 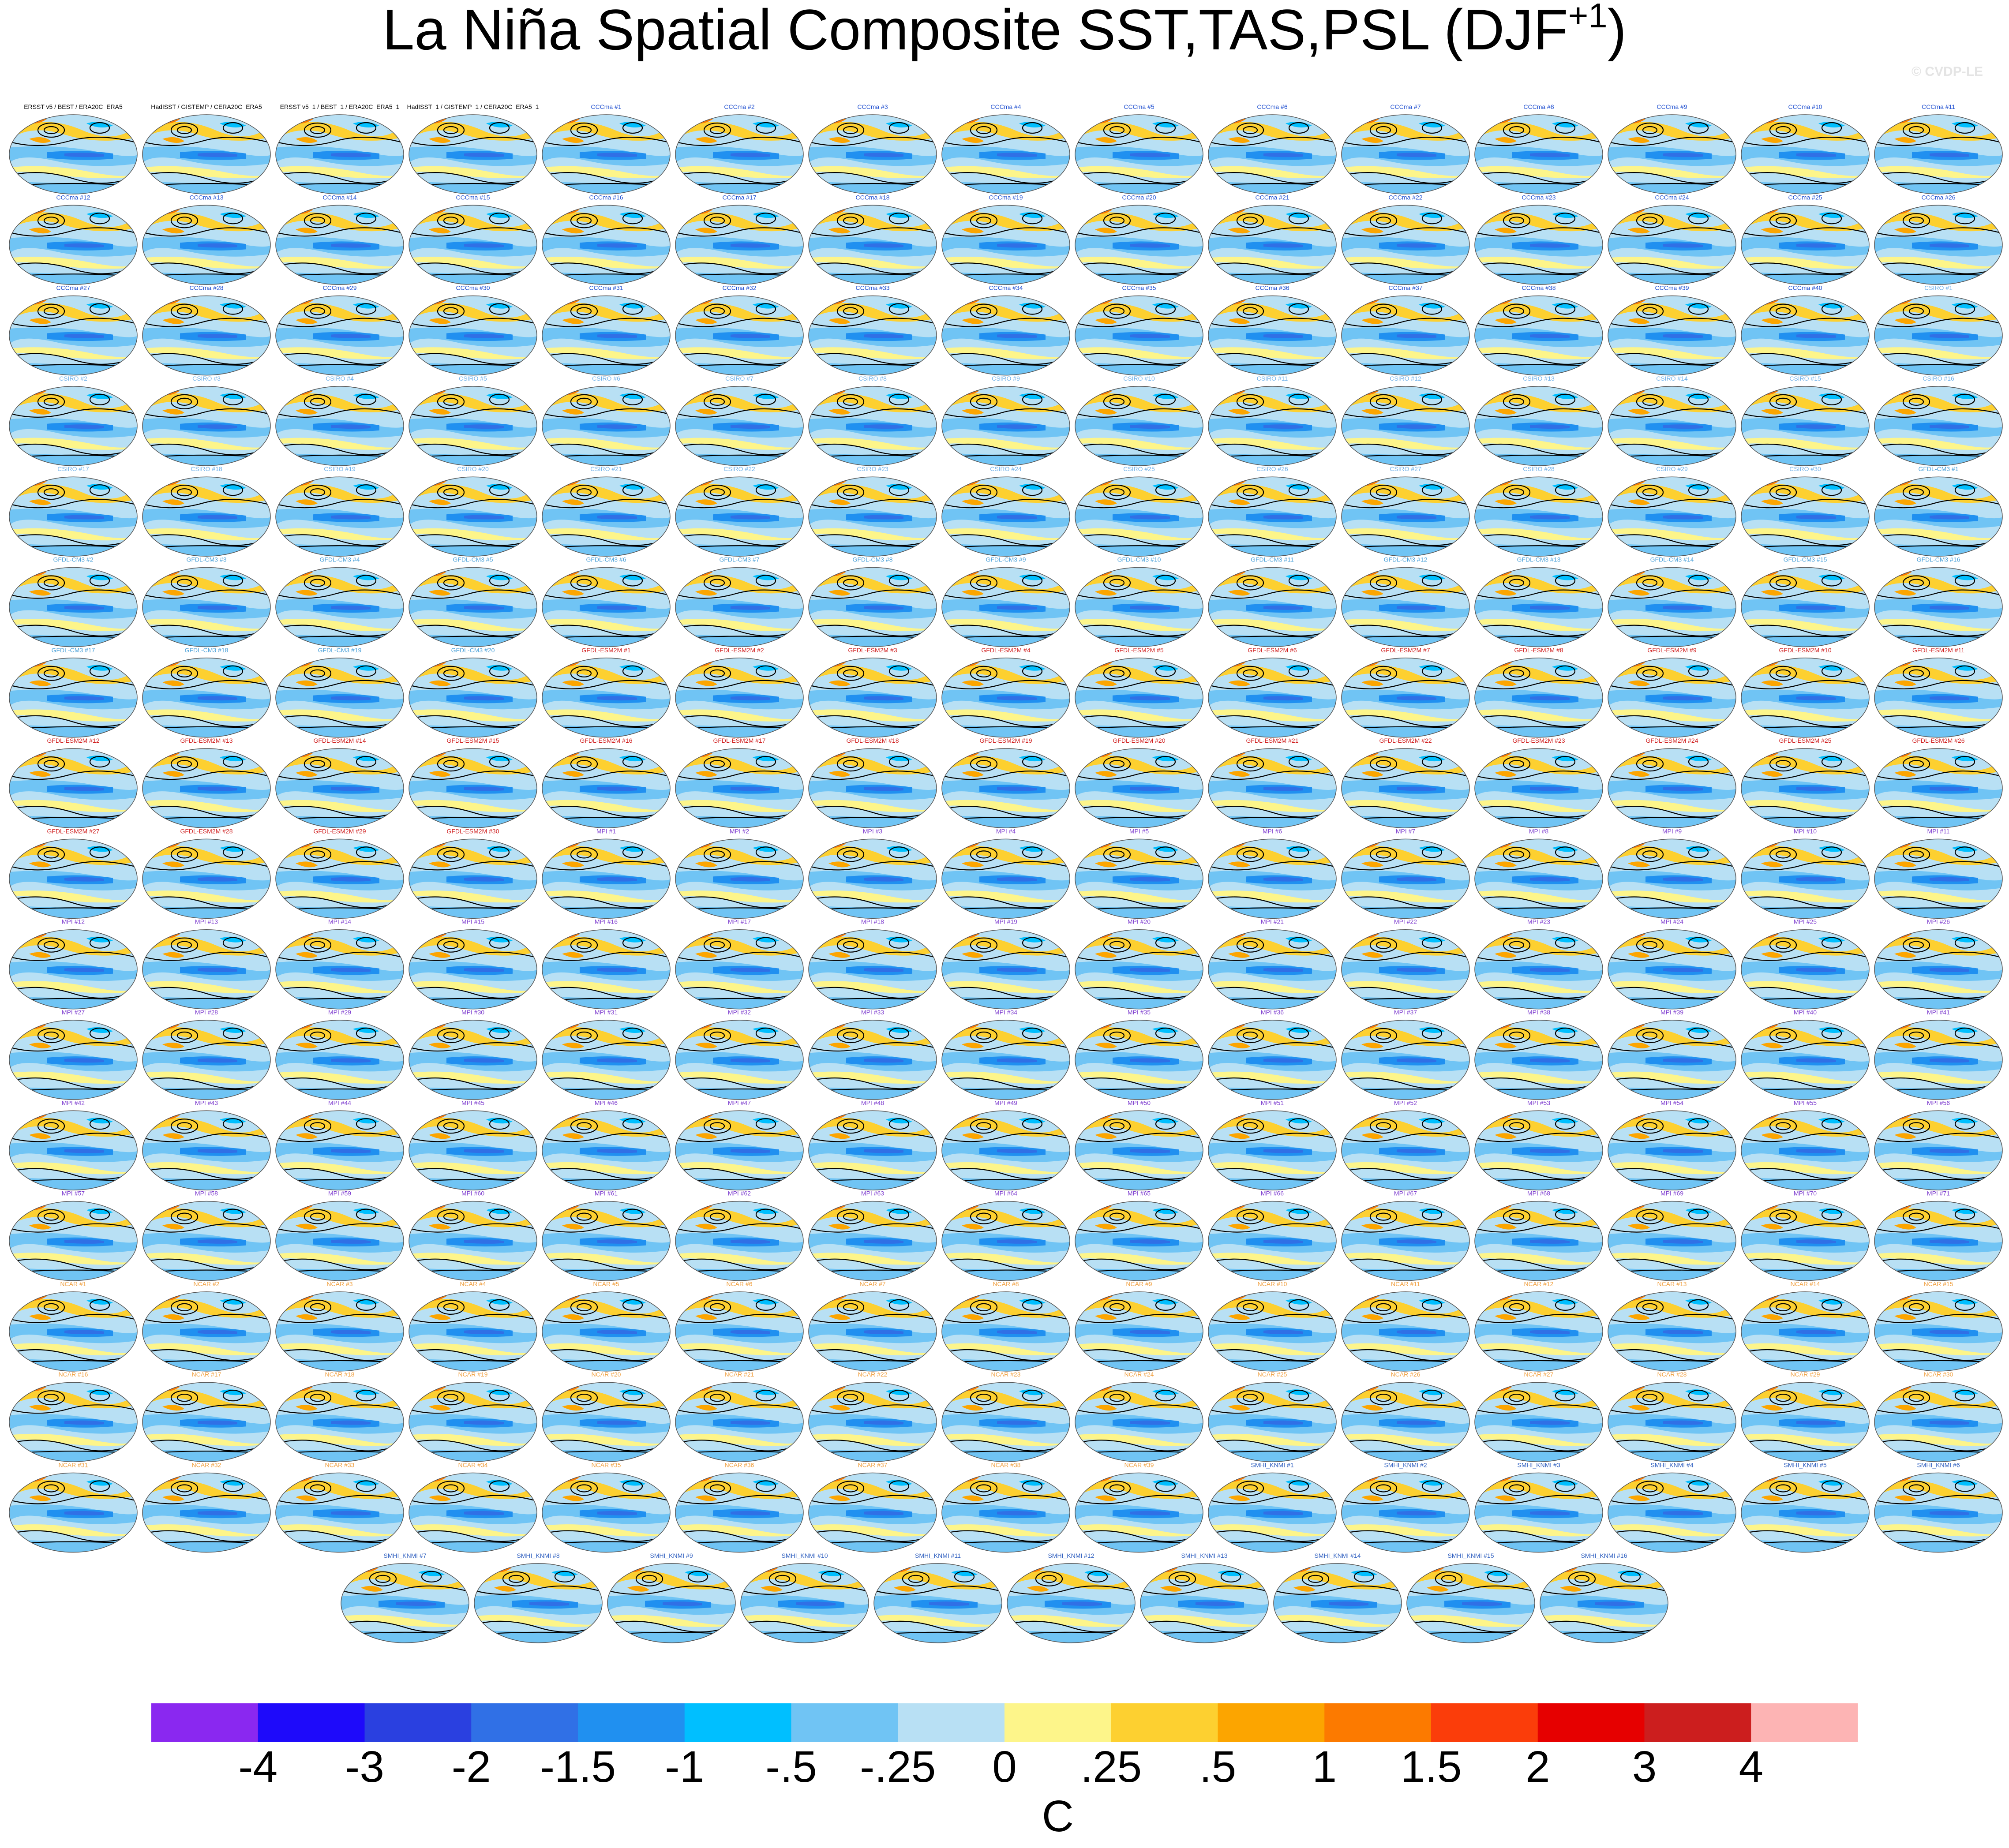 What do you see at coordinates (1405, 740) in the screenshot?
I see `panel-title: GFDL-ESM2M #22` at bounding box center [1405, 740].